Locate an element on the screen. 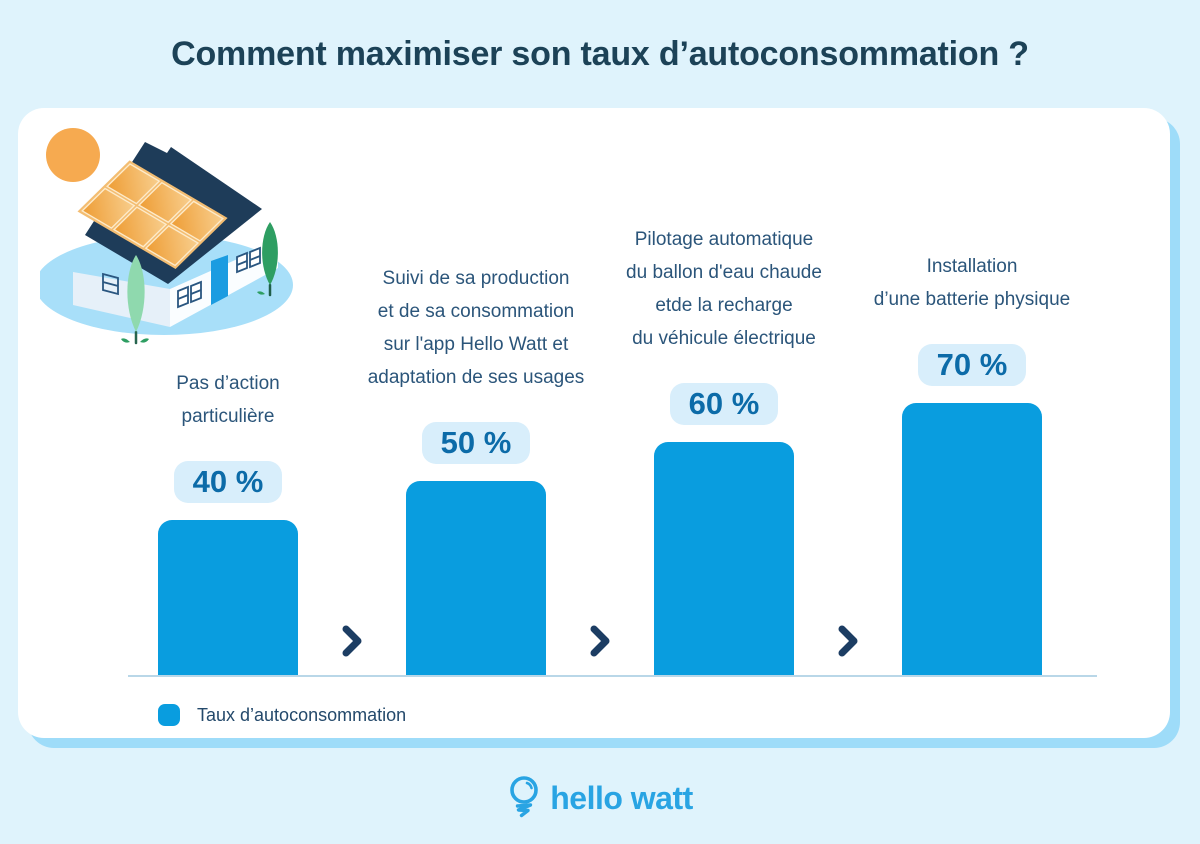 The width and height of the screenshot is (1200, 844). window-side is located at coordinates (248, 260).